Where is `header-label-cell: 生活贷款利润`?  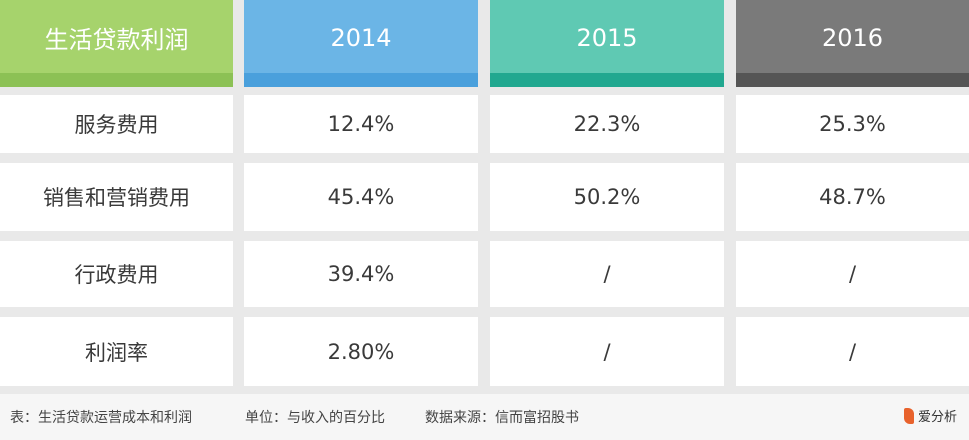 header-label-cell: 生活贷款利润 is located at coordinates (116, 43).